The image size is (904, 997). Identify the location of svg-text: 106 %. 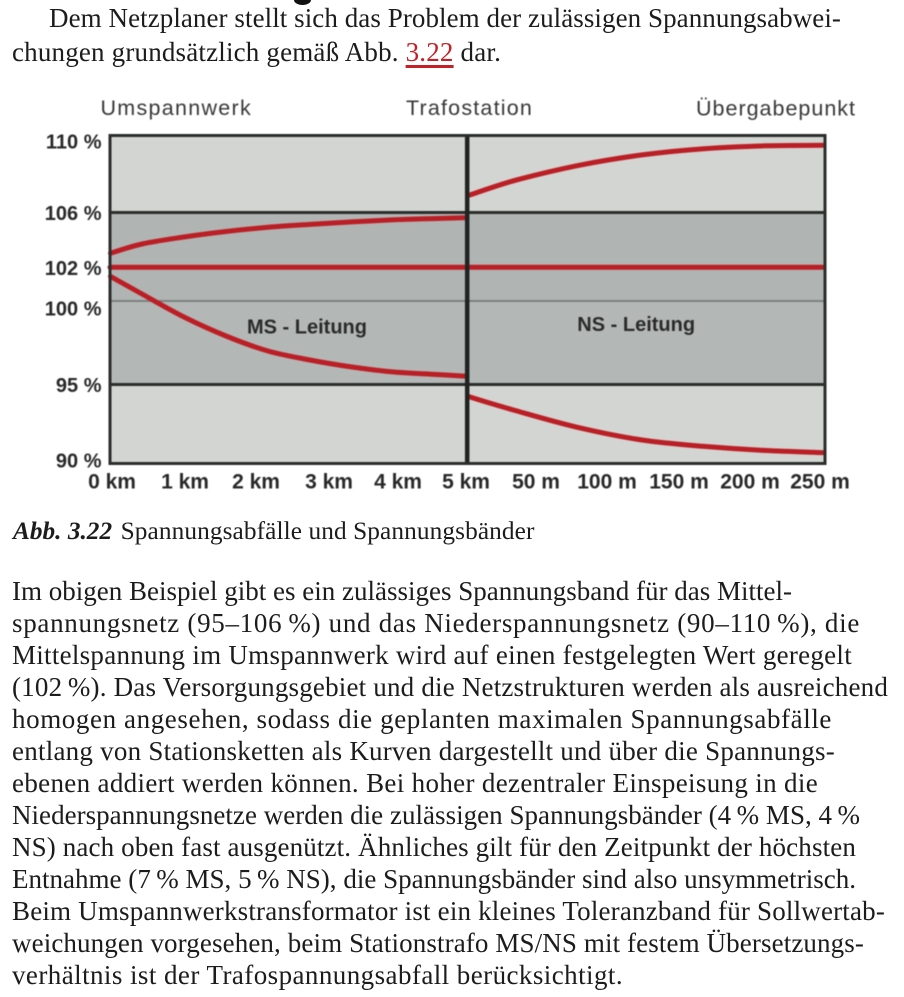
(73, 214).